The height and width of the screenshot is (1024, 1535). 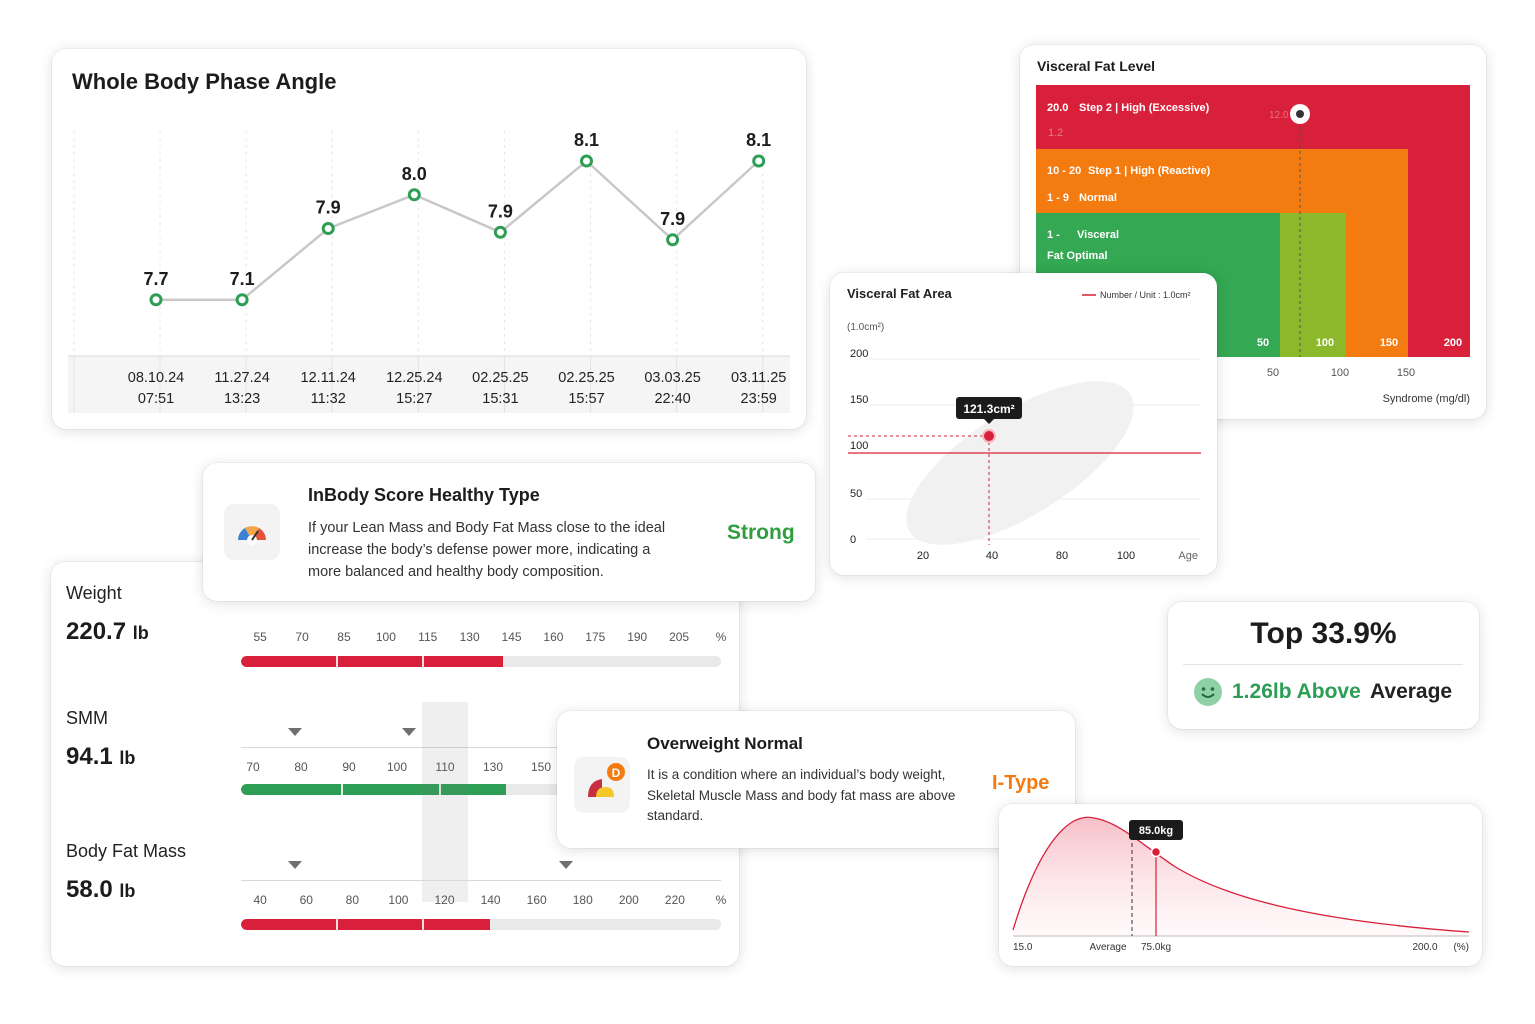 What do you see at coordinates (628, 900) in the screenshot?
I see `scale-tick: 200` at bounding box center [628, 900].